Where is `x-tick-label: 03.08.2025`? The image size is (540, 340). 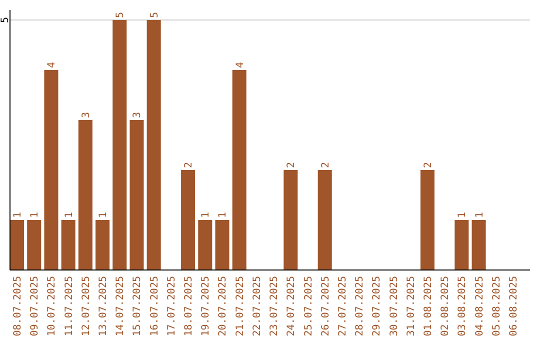 x-tick-label: 03.08.2025 is located at coordinates (462, 306).